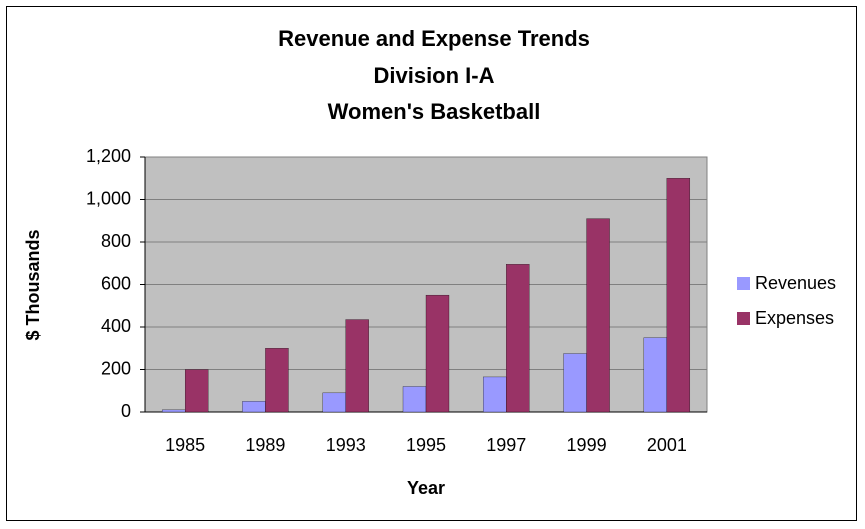  What do you see at coordinates (795, 283) in the screenshot?
I see `legend-label: Revenues` at bounding box center [795, 283].